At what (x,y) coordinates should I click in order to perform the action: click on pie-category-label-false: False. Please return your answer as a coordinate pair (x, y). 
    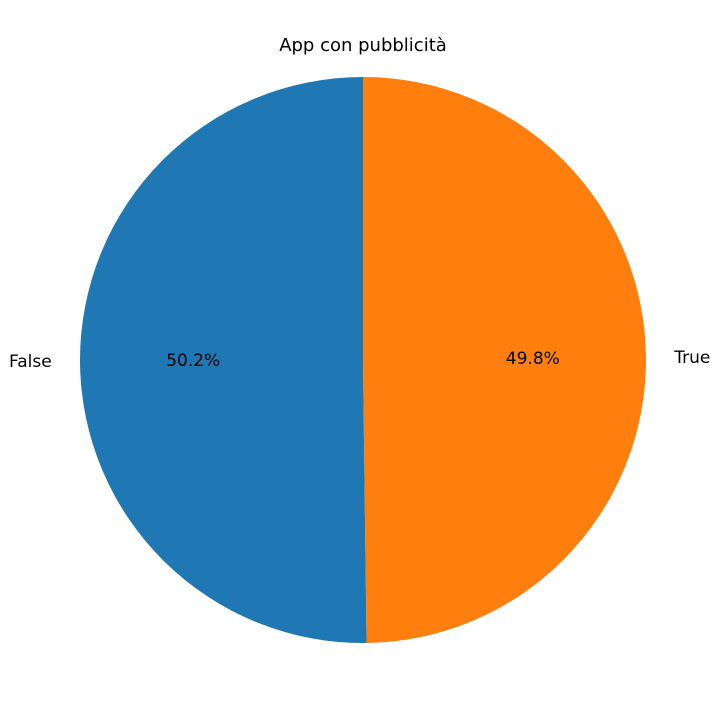
    Looking at the image, I should click on (30, 362).